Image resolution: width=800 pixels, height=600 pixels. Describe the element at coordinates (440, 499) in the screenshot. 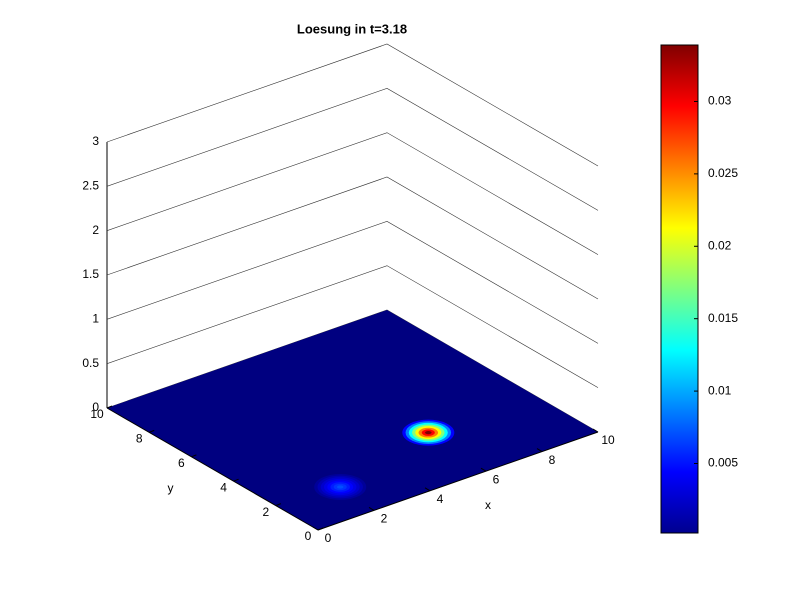

I see `x-tick-label: 4` at that location.